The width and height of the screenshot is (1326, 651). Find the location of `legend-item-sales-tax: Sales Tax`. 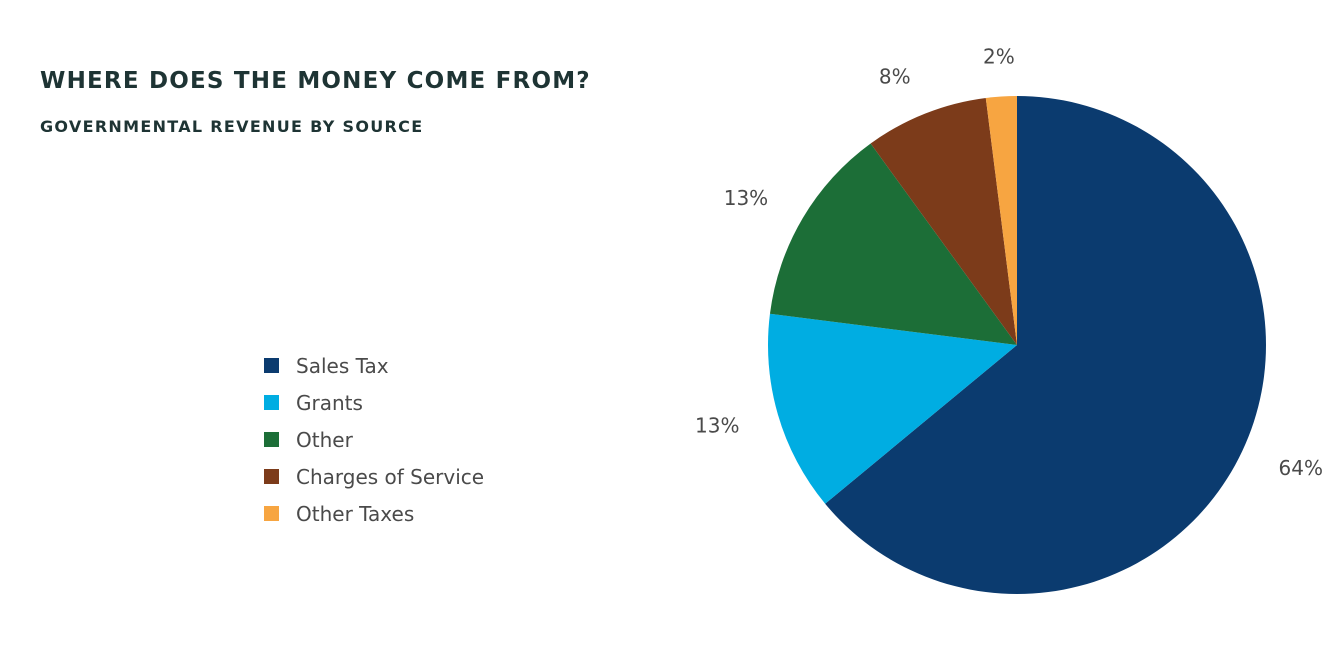

legend-item-sales-tax: Sales Tax is located at coordinates (374, 365).